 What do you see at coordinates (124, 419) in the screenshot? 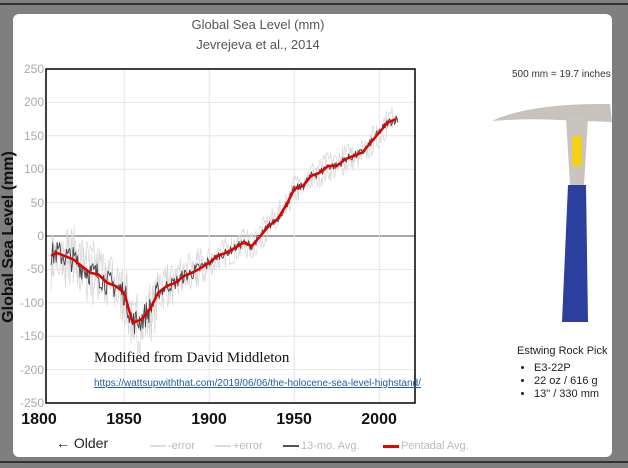
I see `x-tick-label: 1850` at bounding box center [124, 419].